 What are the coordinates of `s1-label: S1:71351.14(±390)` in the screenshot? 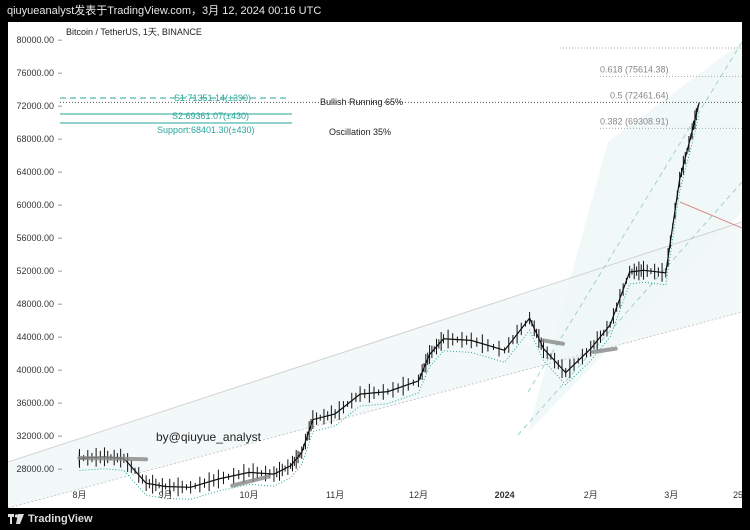 It's located at (212, 98).